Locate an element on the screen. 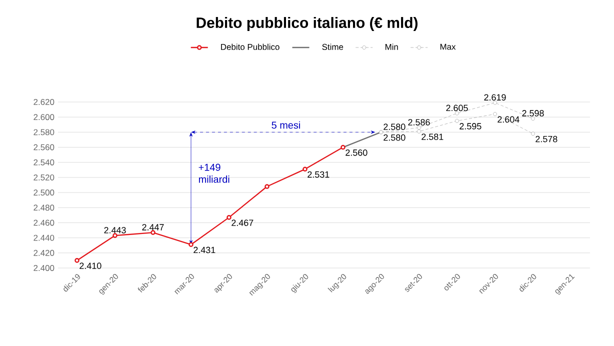 The width and height of the screenshot is (614, 346). y-tick-label: 2.540 is located at coordinates (44, 162).